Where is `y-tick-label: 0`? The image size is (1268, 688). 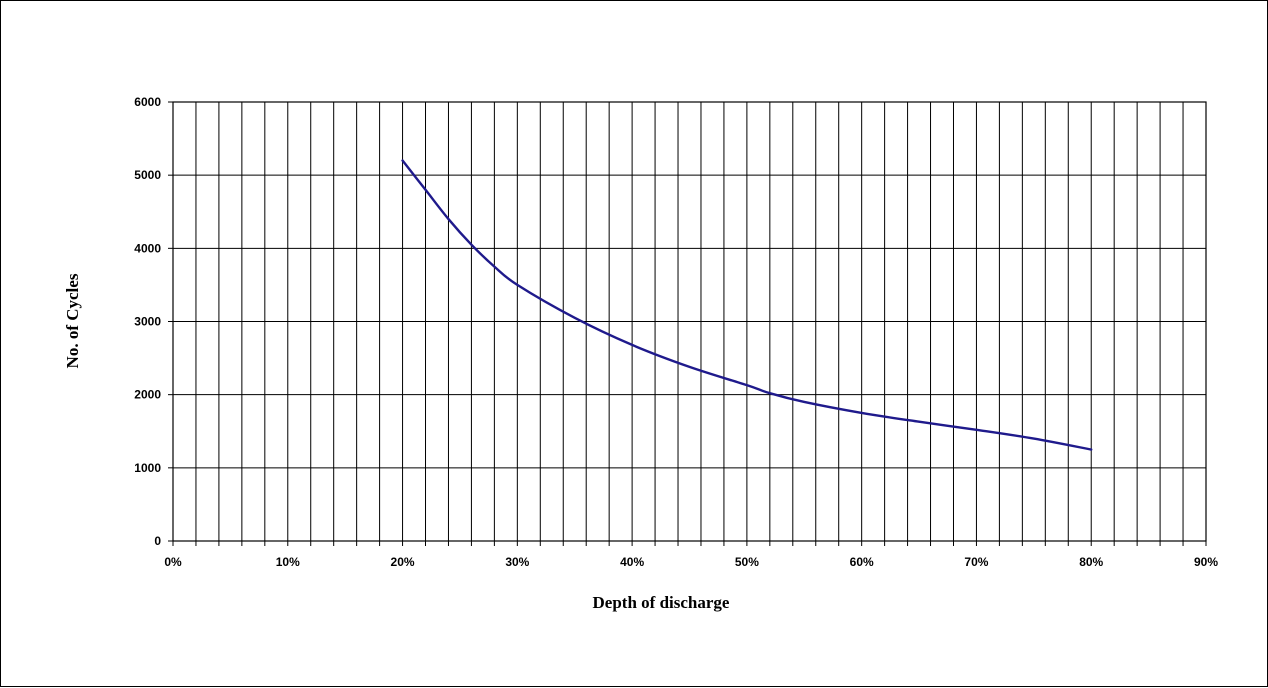
y-tick-label: 0 is located at coordinates (157, 541).